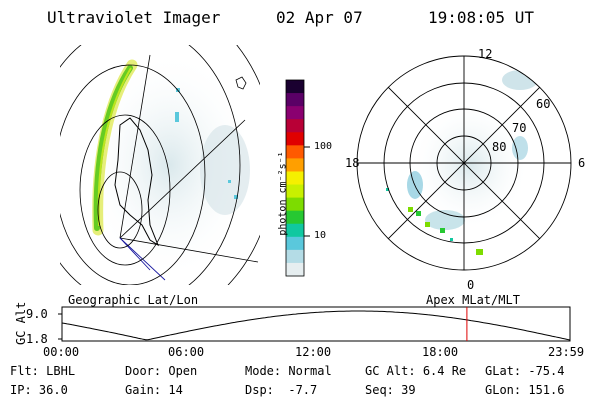 The height and width of the screenshot is (400, 600). Describe the element at coordinates (288, 371) in the screenshot. I see `status-mode: Mode: Normal` at that location.